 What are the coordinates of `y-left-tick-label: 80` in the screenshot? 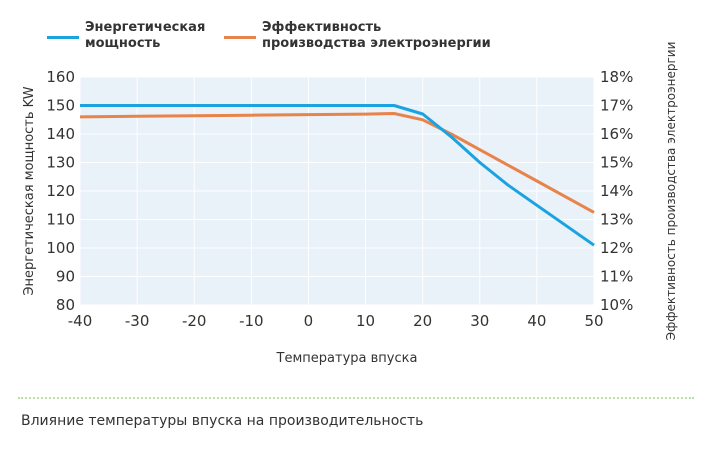 It's located at (65, 305).